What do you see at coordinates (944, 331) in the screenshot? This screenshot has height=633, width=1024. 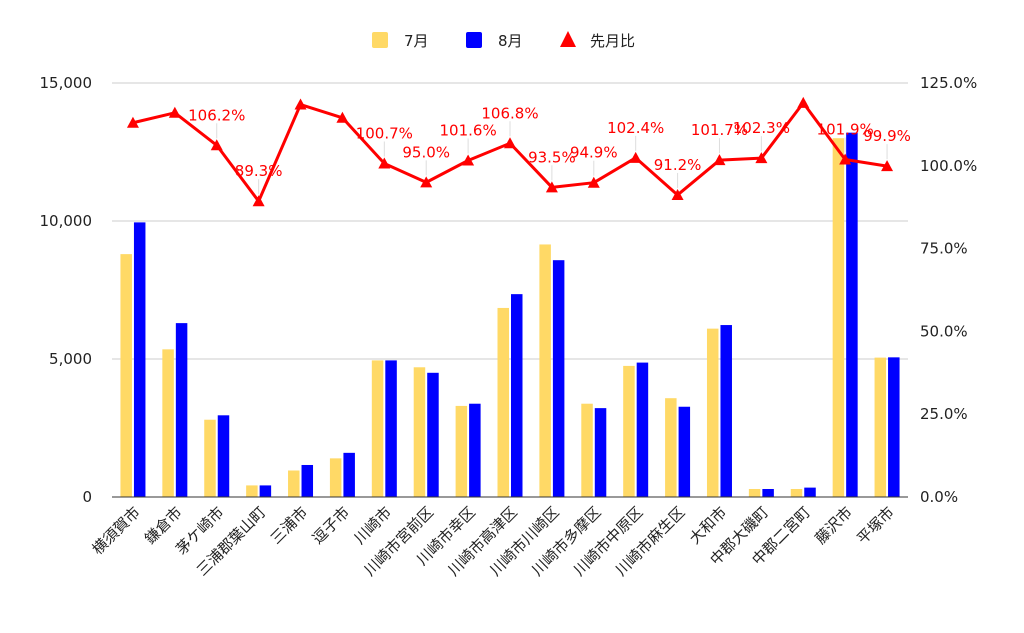 I see `right-tick-label: 50.0%` at bounding box center [944, 331].